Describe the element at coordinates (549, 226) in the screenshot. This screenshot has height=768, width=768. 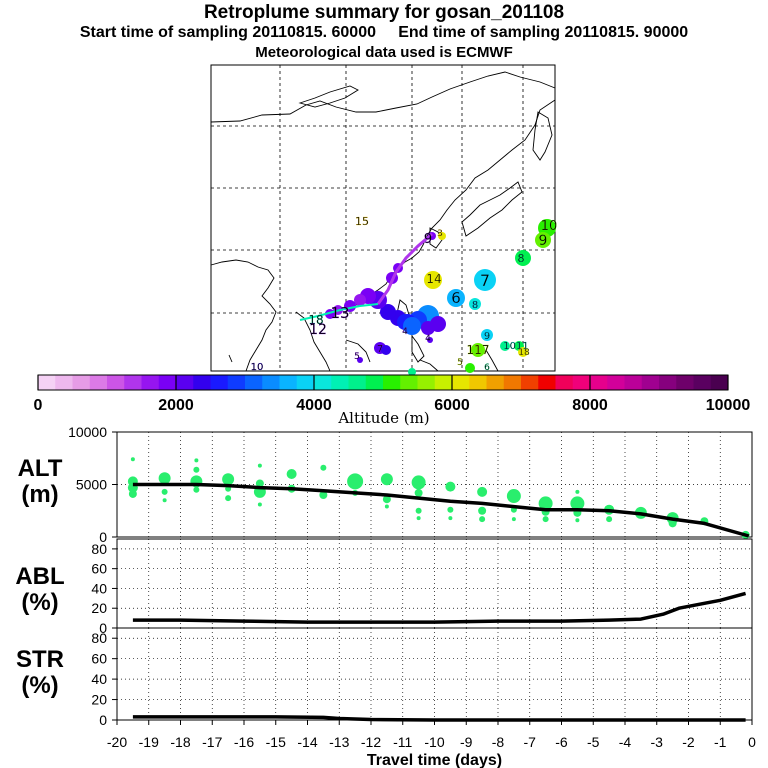
I see `plume-number-label: 10` at that location.